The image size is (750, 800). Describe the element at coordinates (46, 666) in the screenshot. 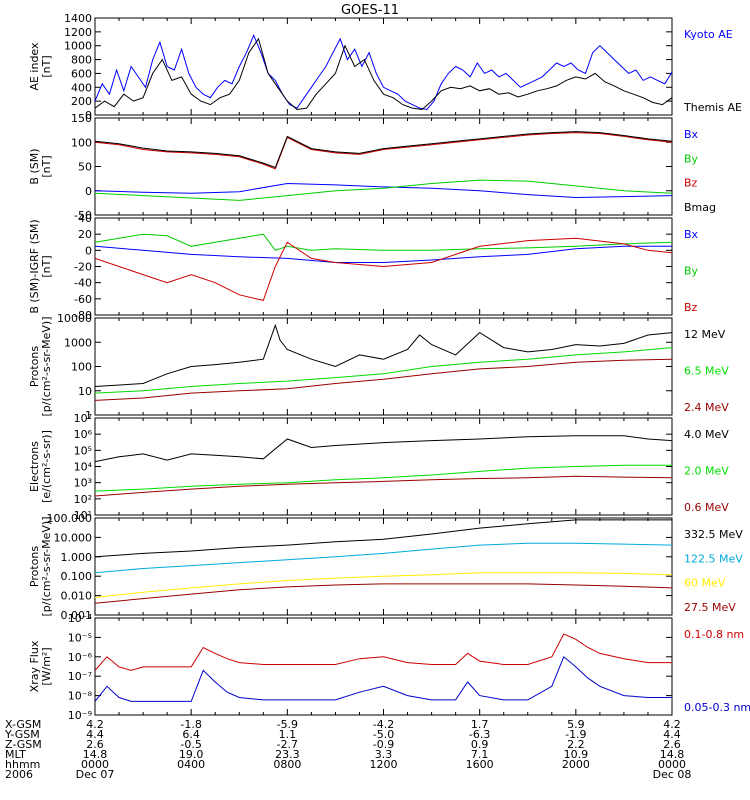

I see `y-axis-label: [W/m²]` at that location.